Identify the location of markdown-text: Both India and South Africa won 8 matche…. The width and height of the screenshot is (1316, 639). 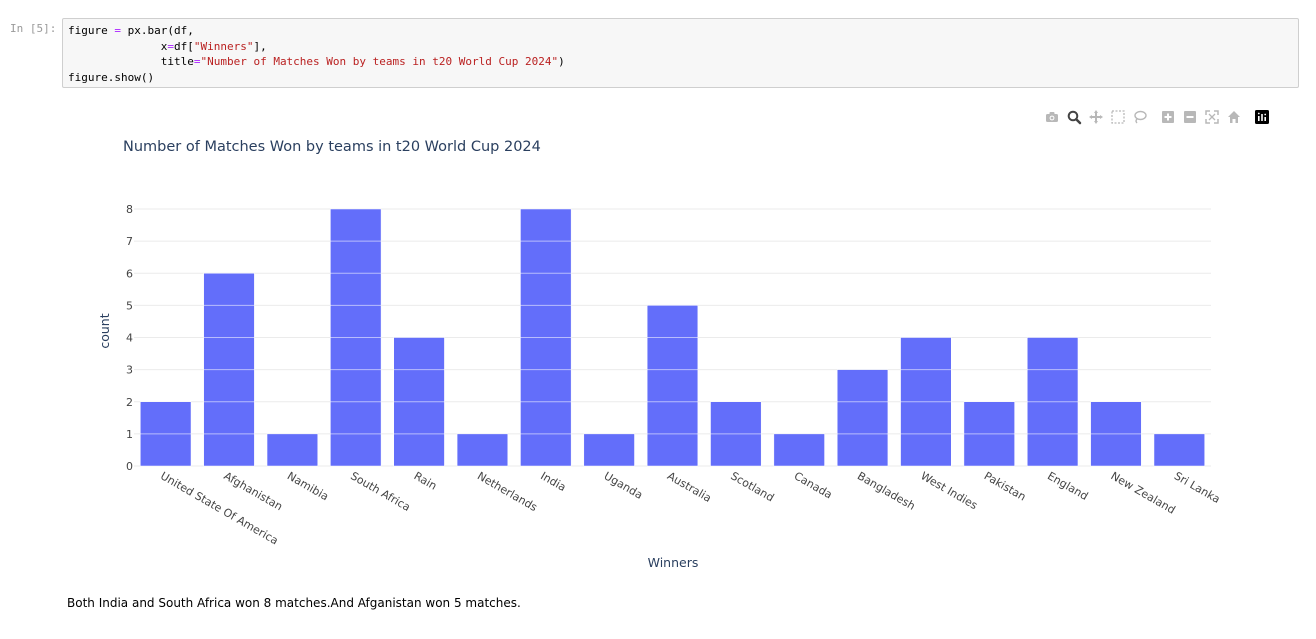
(294, 603).